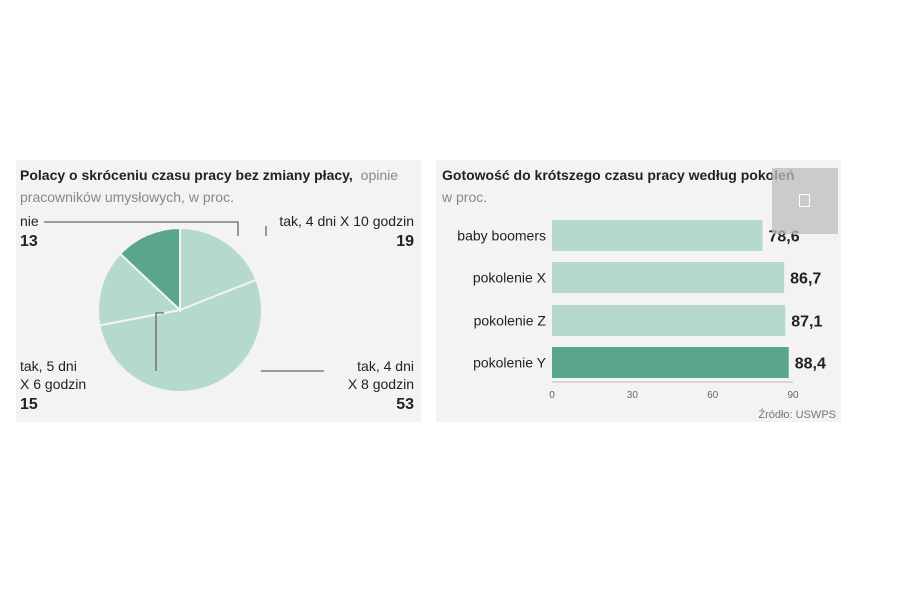  Describe the element at coordinates (29, 404) in the screenshot. I see `pie-value-tak-5x6: 15` at that location.